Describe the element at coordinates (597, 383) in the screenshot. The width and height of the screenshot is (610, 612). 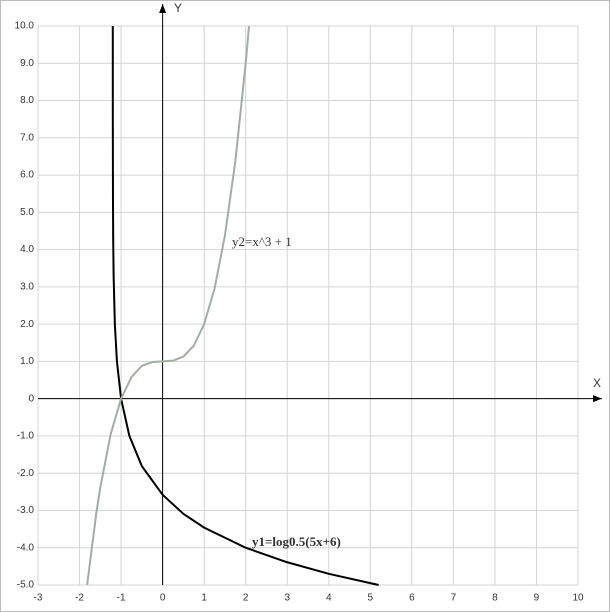
I see `x-axis-label: X` at that location.